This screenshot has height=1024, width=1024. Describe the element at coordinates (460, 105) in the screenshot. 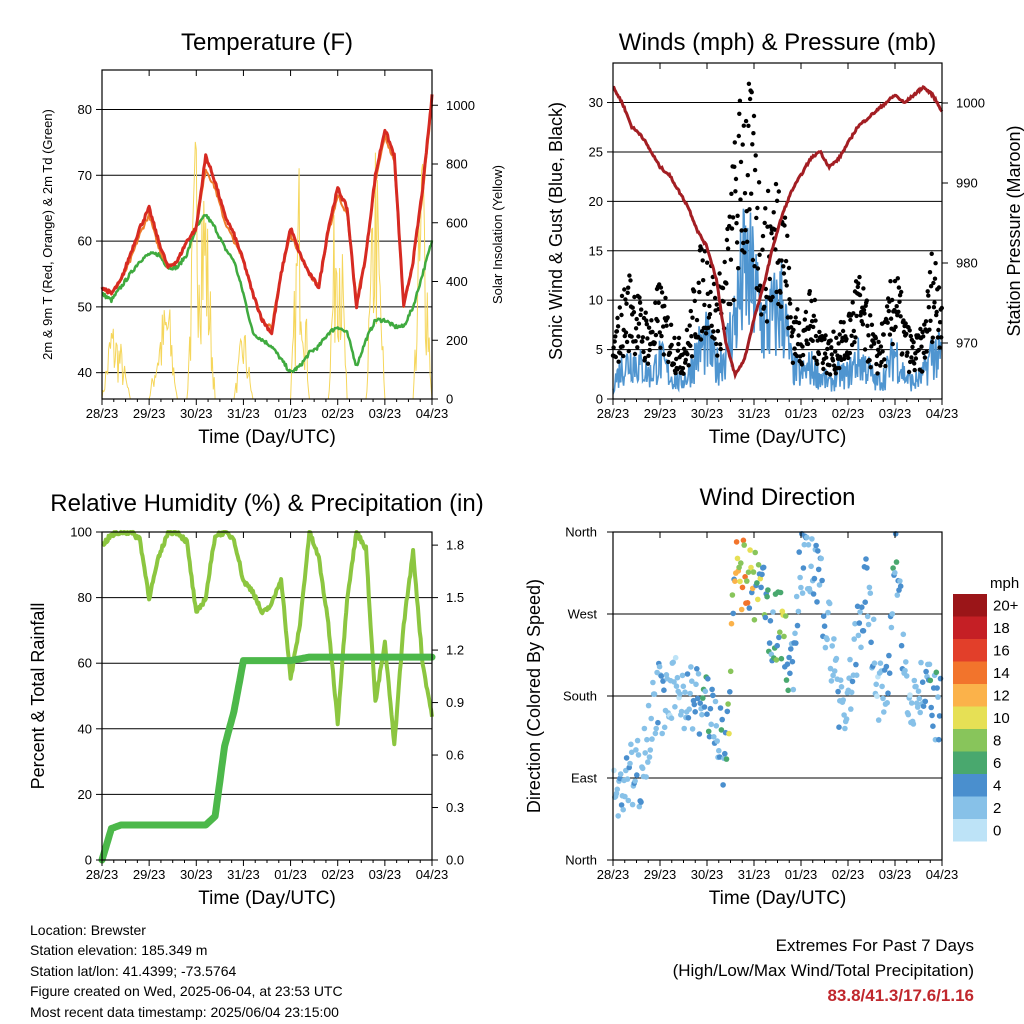

I see `y-right-tick-label: 1000` at that location.